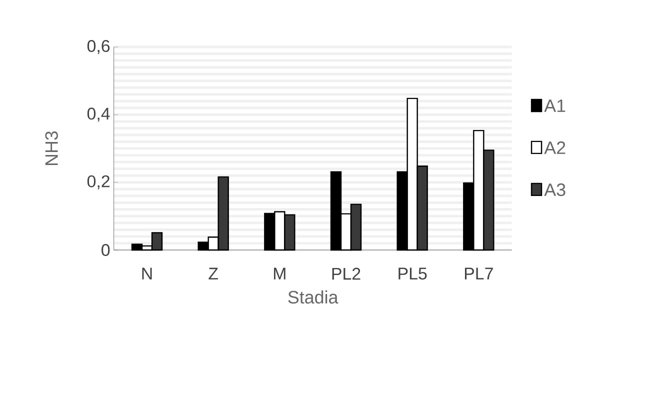 The image size is (662, 410). I want to click on y-tick-label: 0,4, so click(98, 115).